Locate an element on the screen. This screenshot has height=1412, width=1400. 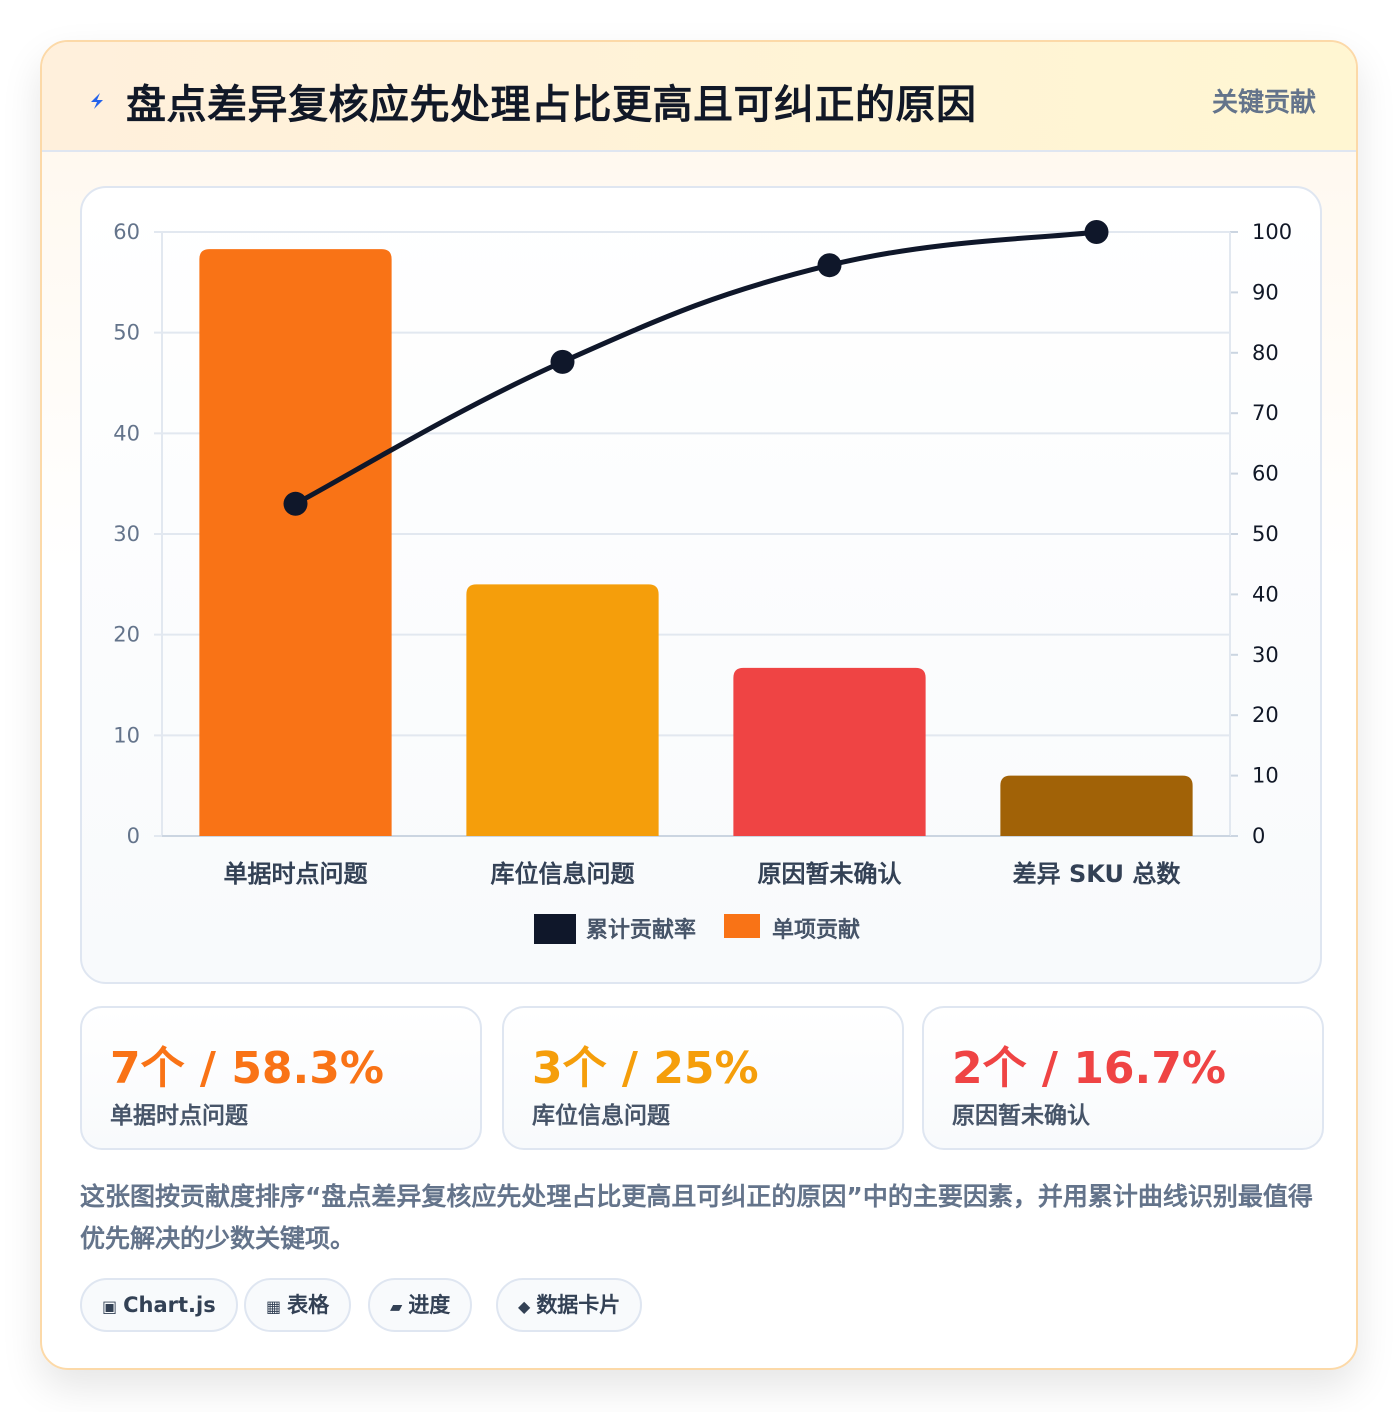
y-left-tick-label: 40 is located at coordinates (126, 433).